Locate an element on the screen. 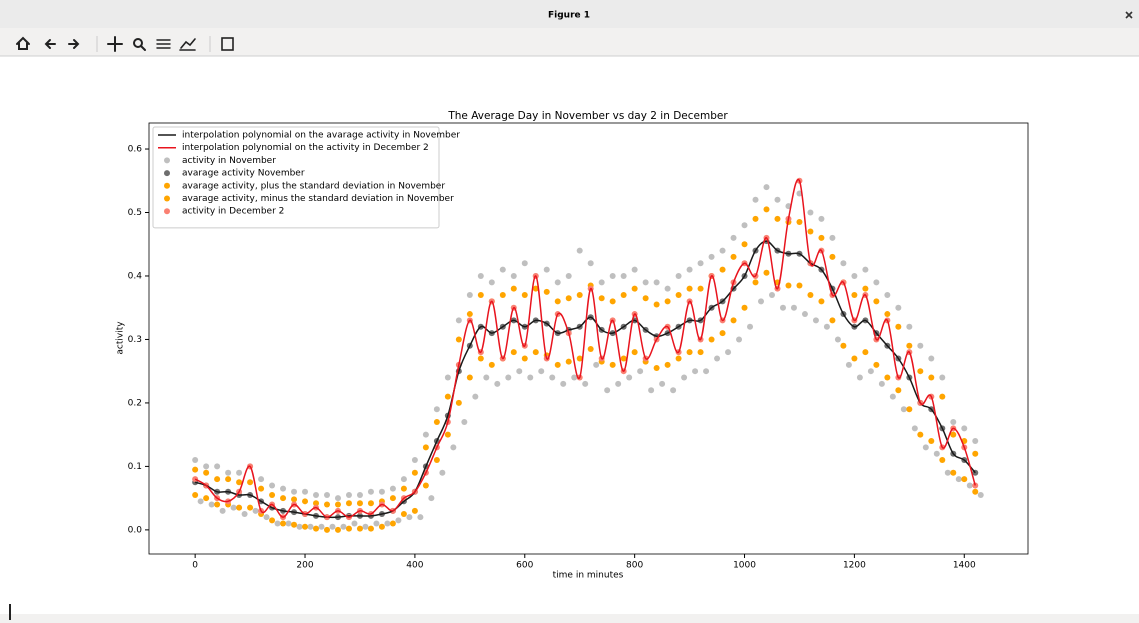 This screenshot has width=1139, height=623. zoom-button is located at coordinates (139, 44).